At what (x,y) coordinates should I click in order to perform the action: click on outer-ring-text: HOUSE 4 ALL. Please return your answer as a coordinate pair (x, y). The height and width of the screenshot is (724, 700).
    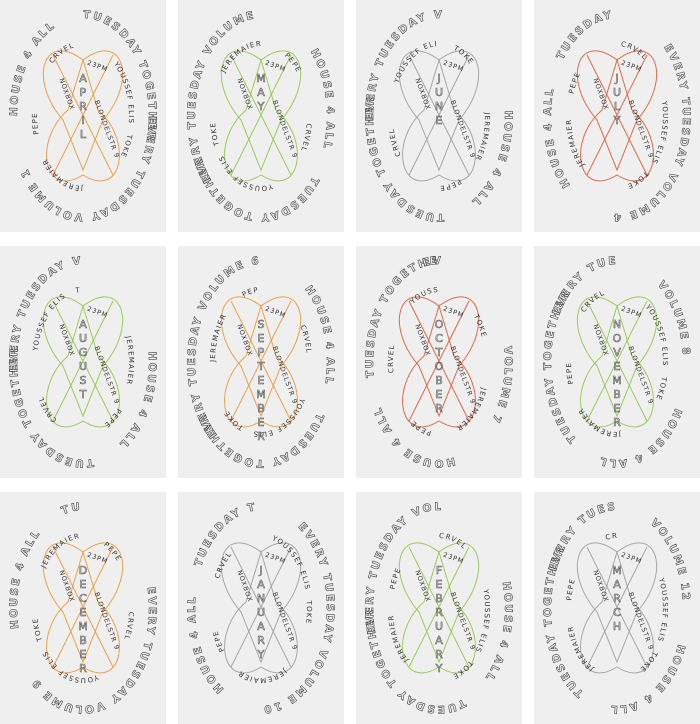
    Looking at the image, I should click on (322, 99).